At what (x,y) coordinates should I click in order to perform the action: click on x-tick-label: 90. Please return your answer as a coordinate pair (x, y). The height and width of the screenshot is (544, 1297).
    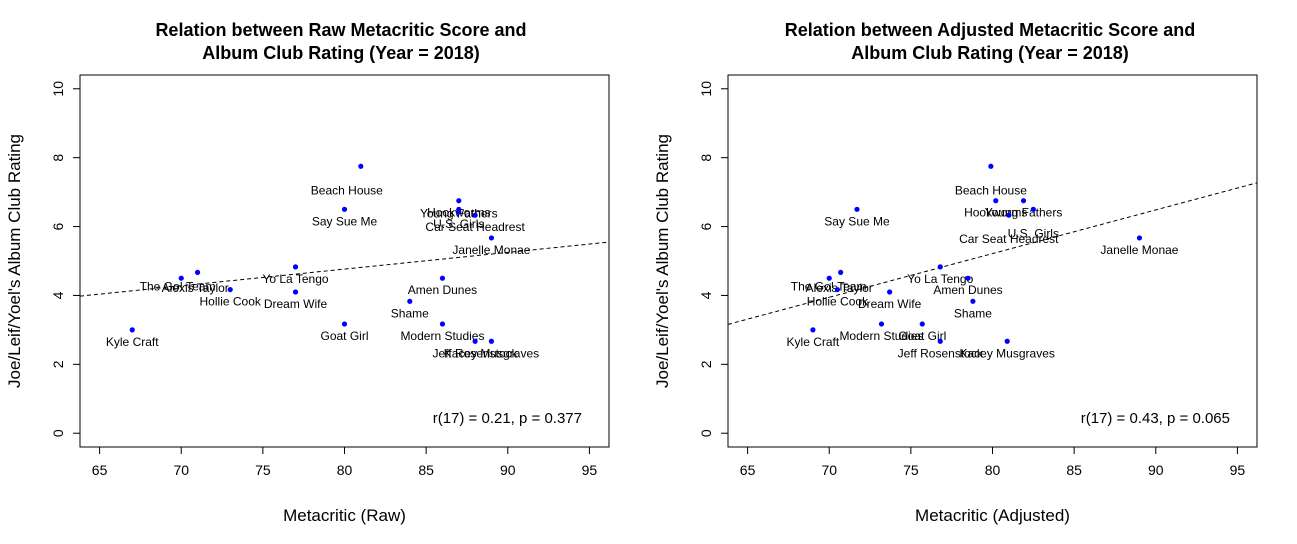
    Looking at the image, I should click on (1156, 470).